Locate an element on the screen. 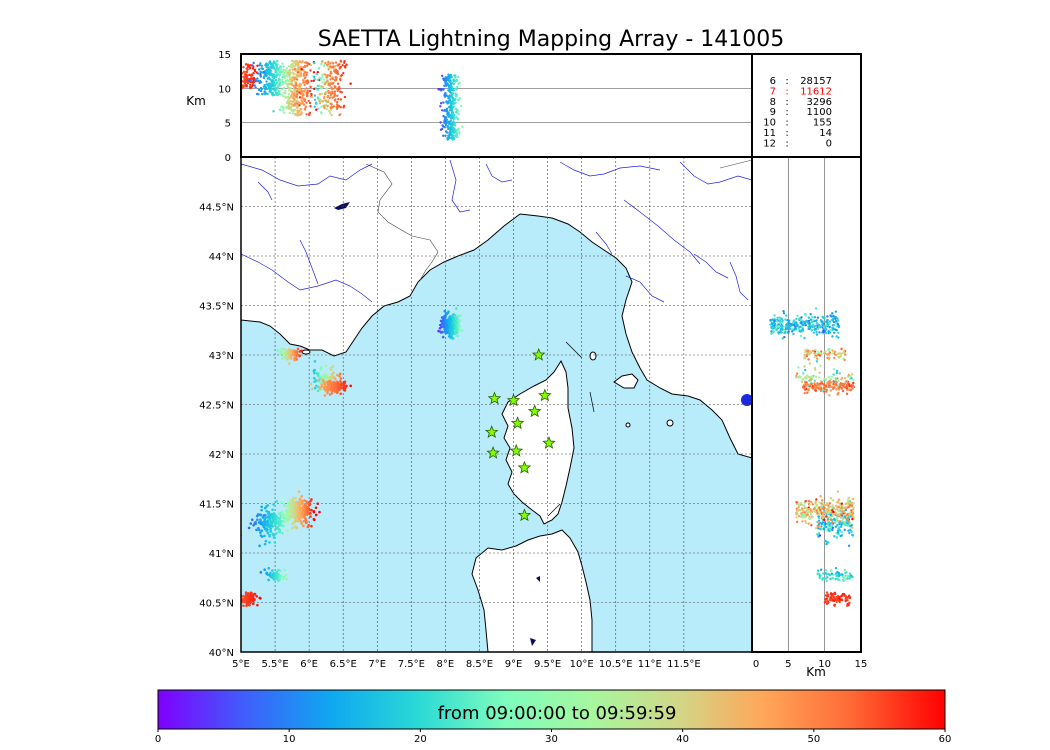 The image size is (1050, 750). count-value: 11612 is located at coordinates (816, 91).